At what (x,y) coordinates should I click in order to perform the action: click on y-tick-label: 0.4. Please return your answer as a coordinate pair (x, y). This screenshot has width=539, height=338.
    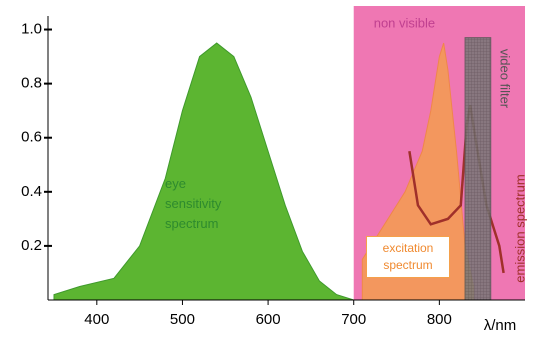
    Looking at the image, I should click on (31, 191).